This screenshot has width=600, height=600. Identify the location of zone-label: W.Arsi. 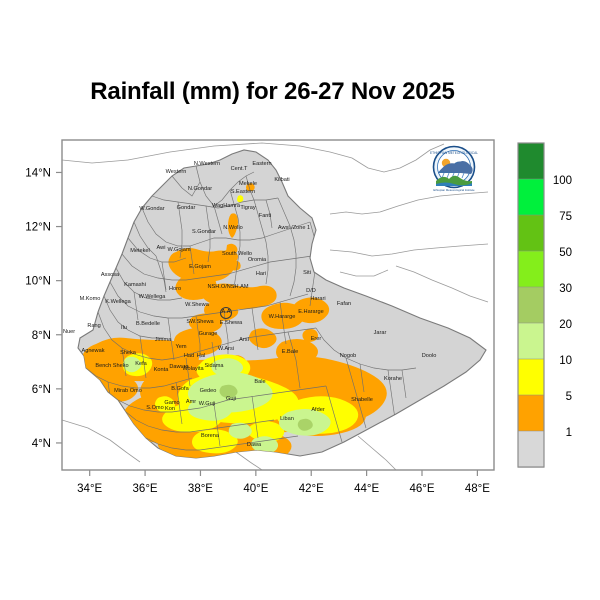
(226, 349).